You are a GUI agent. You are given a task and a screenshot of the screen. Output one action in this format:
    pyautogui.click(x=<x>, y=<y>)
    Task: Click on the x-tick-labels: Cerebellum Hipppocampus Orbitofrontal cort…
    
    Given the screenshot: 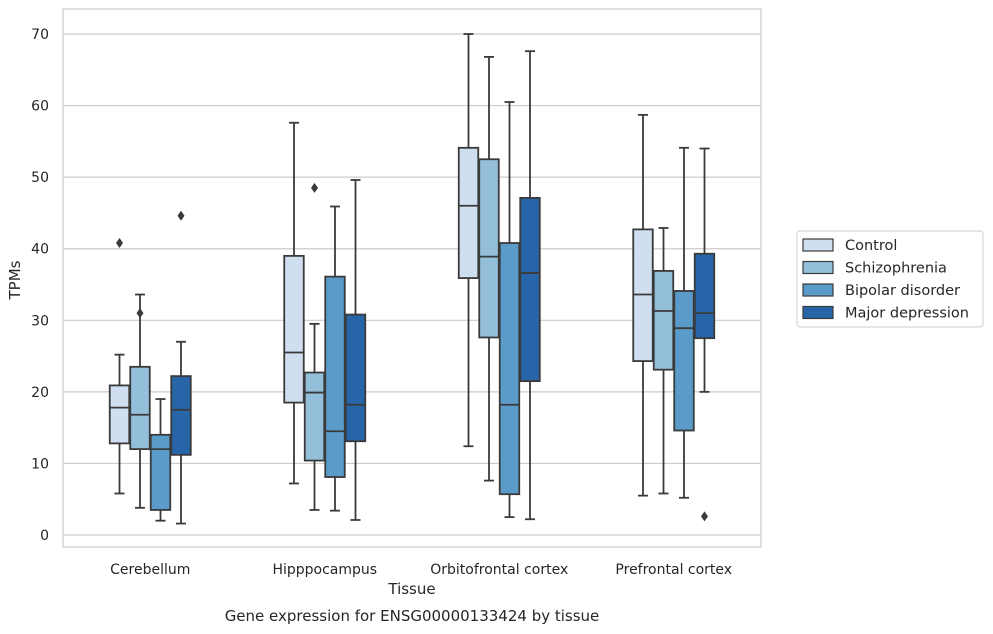 What is the action you would take?
    pyautogui.click(x=421, y=570)
    